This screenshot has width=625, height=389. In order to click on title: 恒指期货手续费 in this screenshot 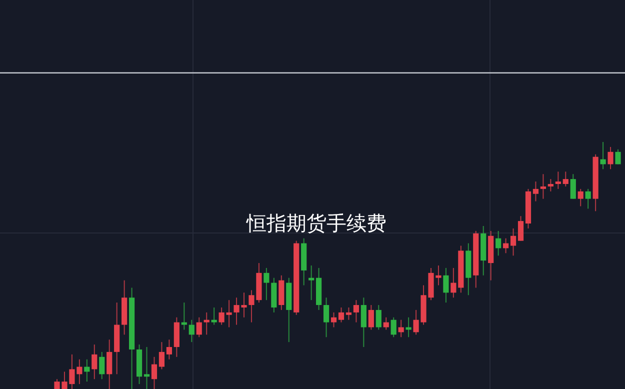, I will do `click(316, 224)`.